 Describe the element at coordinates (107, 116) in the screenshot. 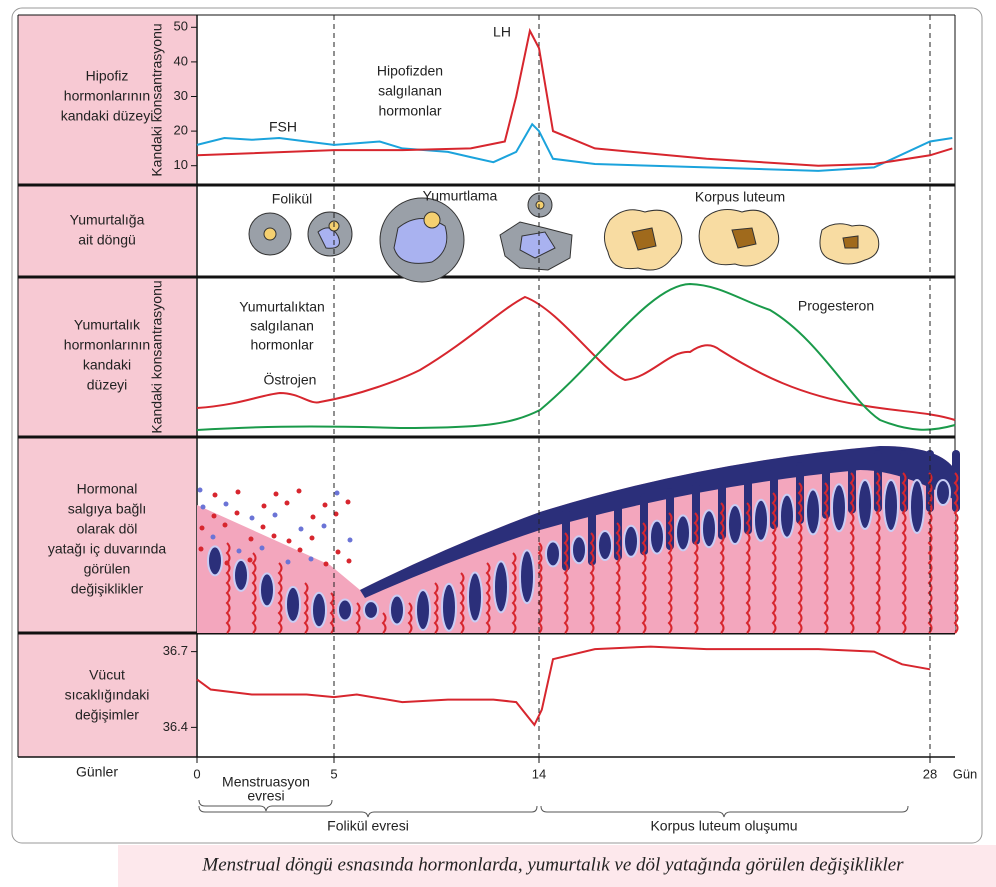

I see `label-line: kandaki düzeyi` at that location.